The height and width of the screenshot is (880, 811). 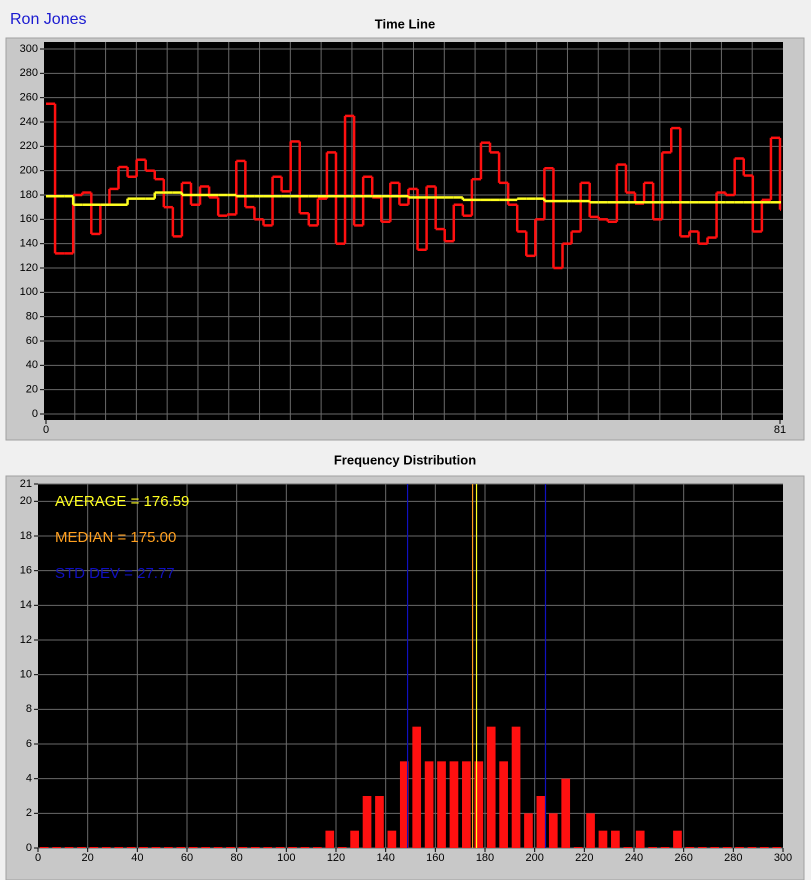 What do you see at coordinates (534, 858) in the screenshot?
I see `x-tick-label: 200` at bounding box center [534, 858].